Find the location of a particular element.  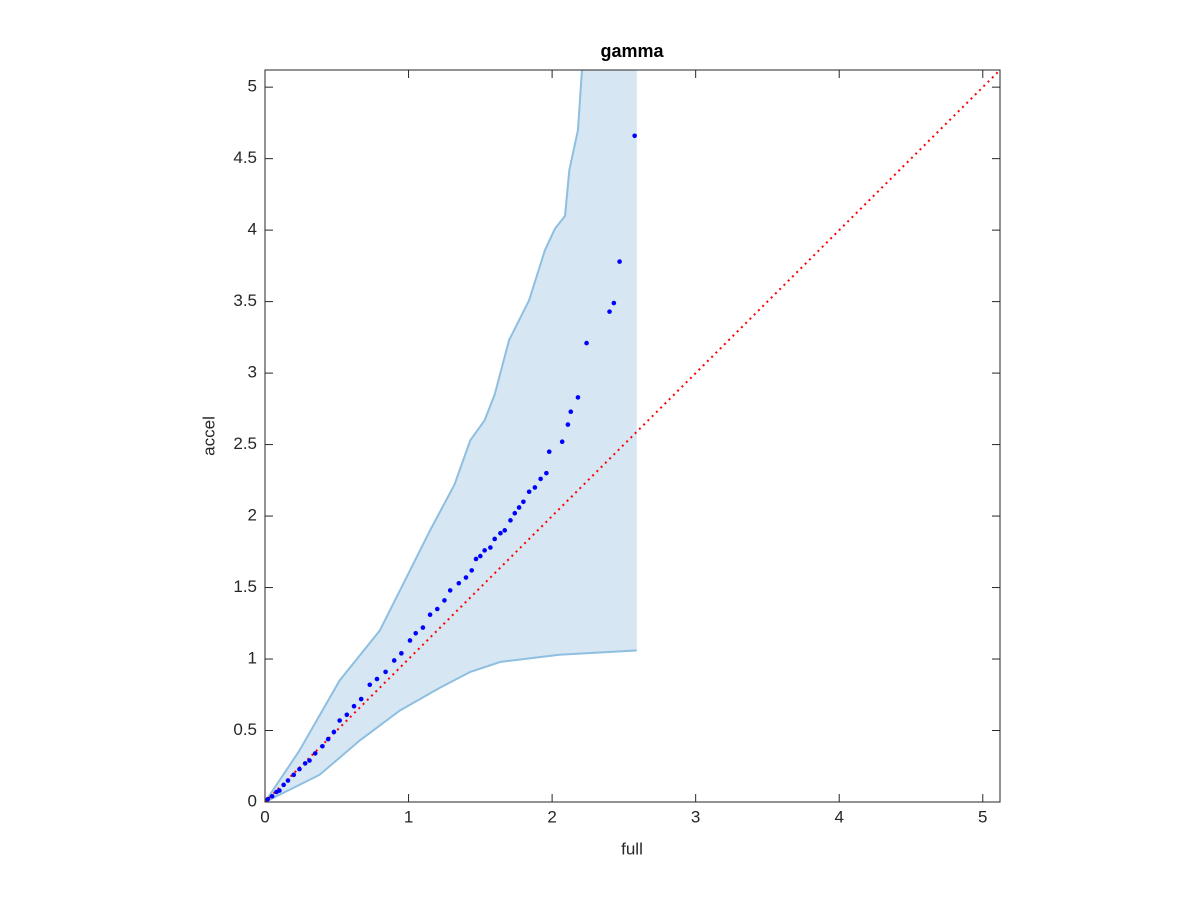

y-tick-label: 3 is located at coordinates (252, 372).